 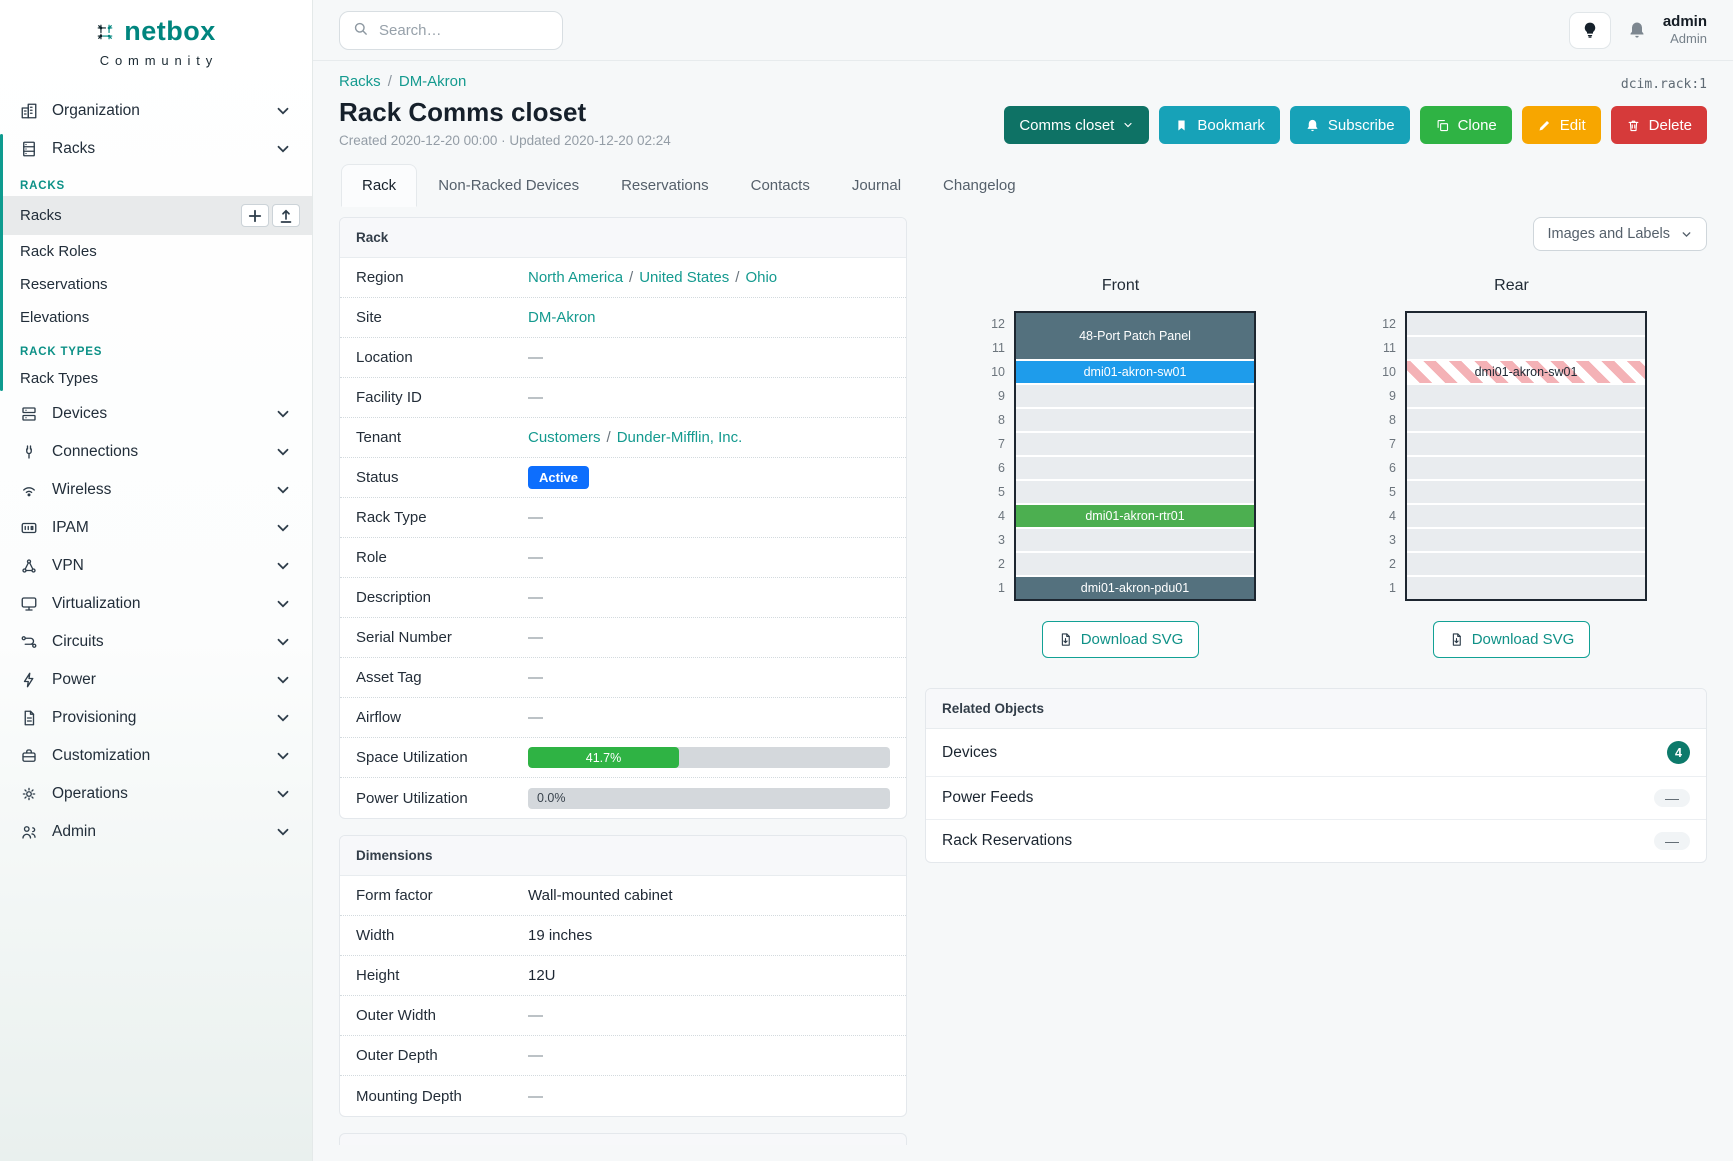 What do you see at coordinates (156, 718) in the screenshot?
I see `sidebar-item-provisioning: Provisioning` at bounding box center [156, 718].